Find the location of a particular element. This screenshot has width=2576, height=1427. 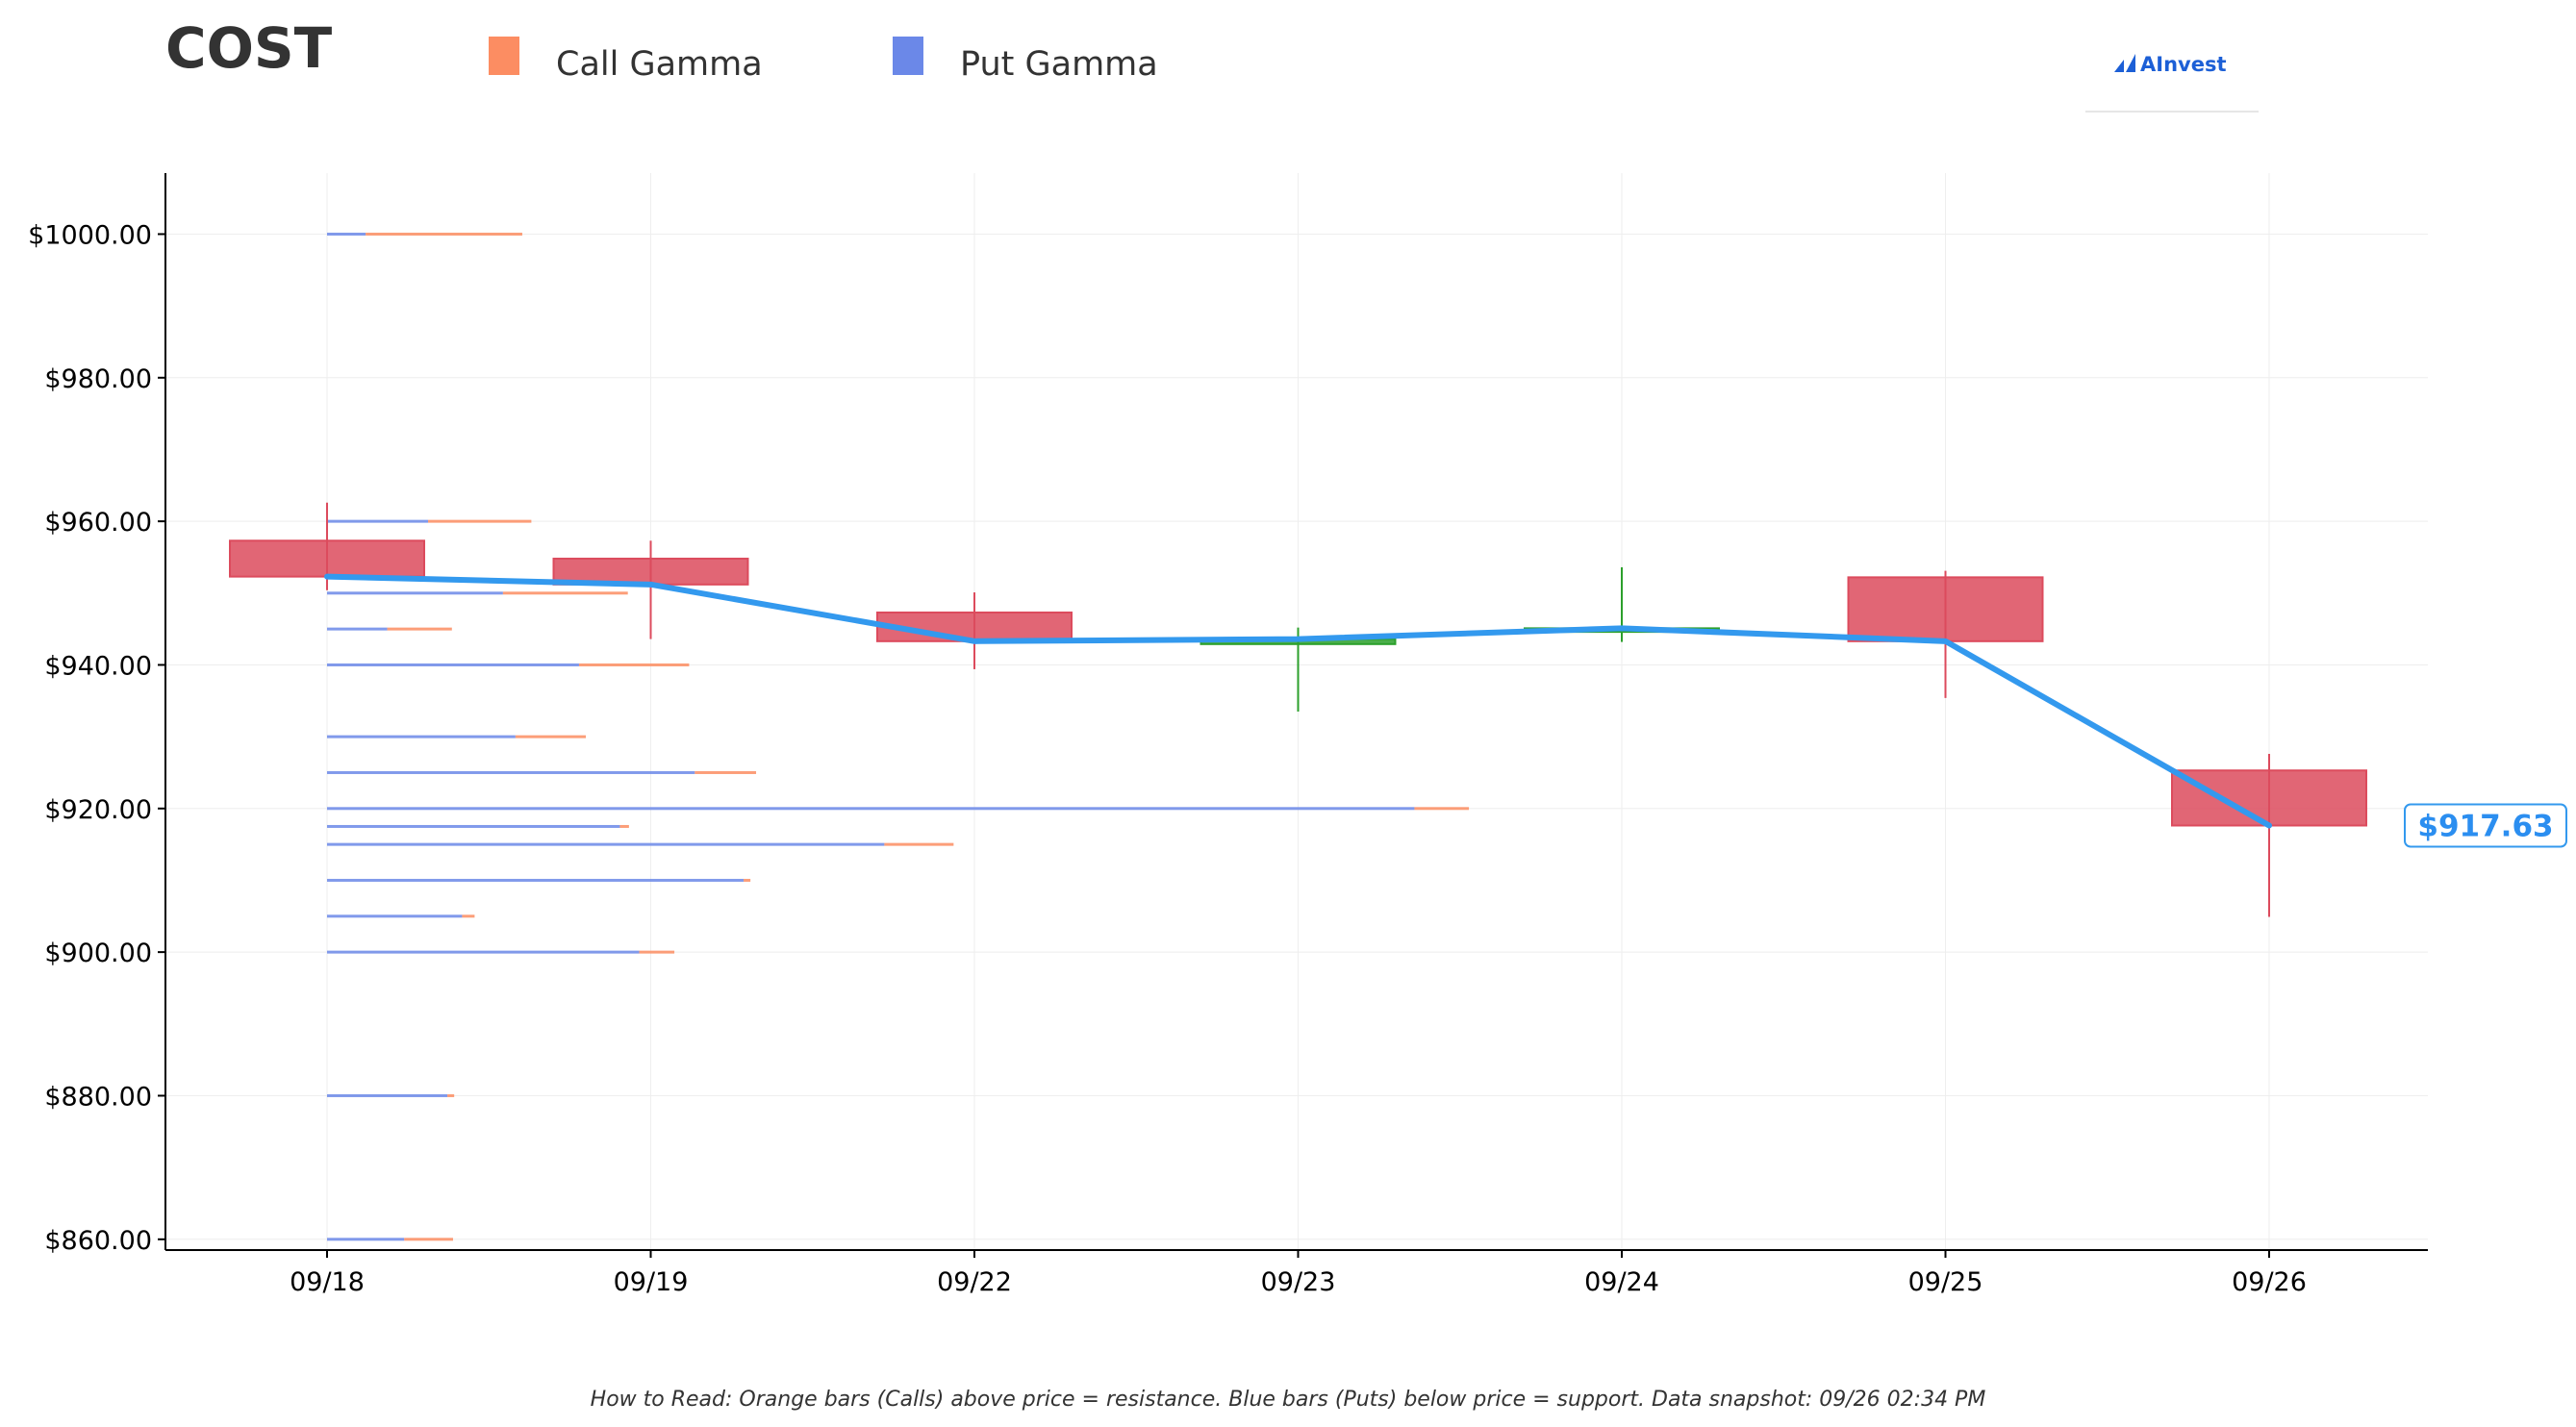

y-tick-label: $940.00 is located at coordinates (98, 666).